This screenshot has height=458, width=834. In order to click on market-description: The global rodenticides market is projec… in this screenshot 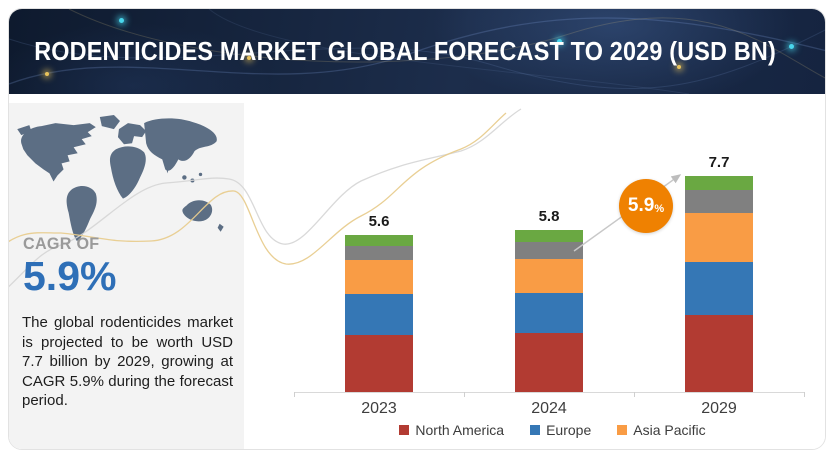, I will do `click(127, 361)`.